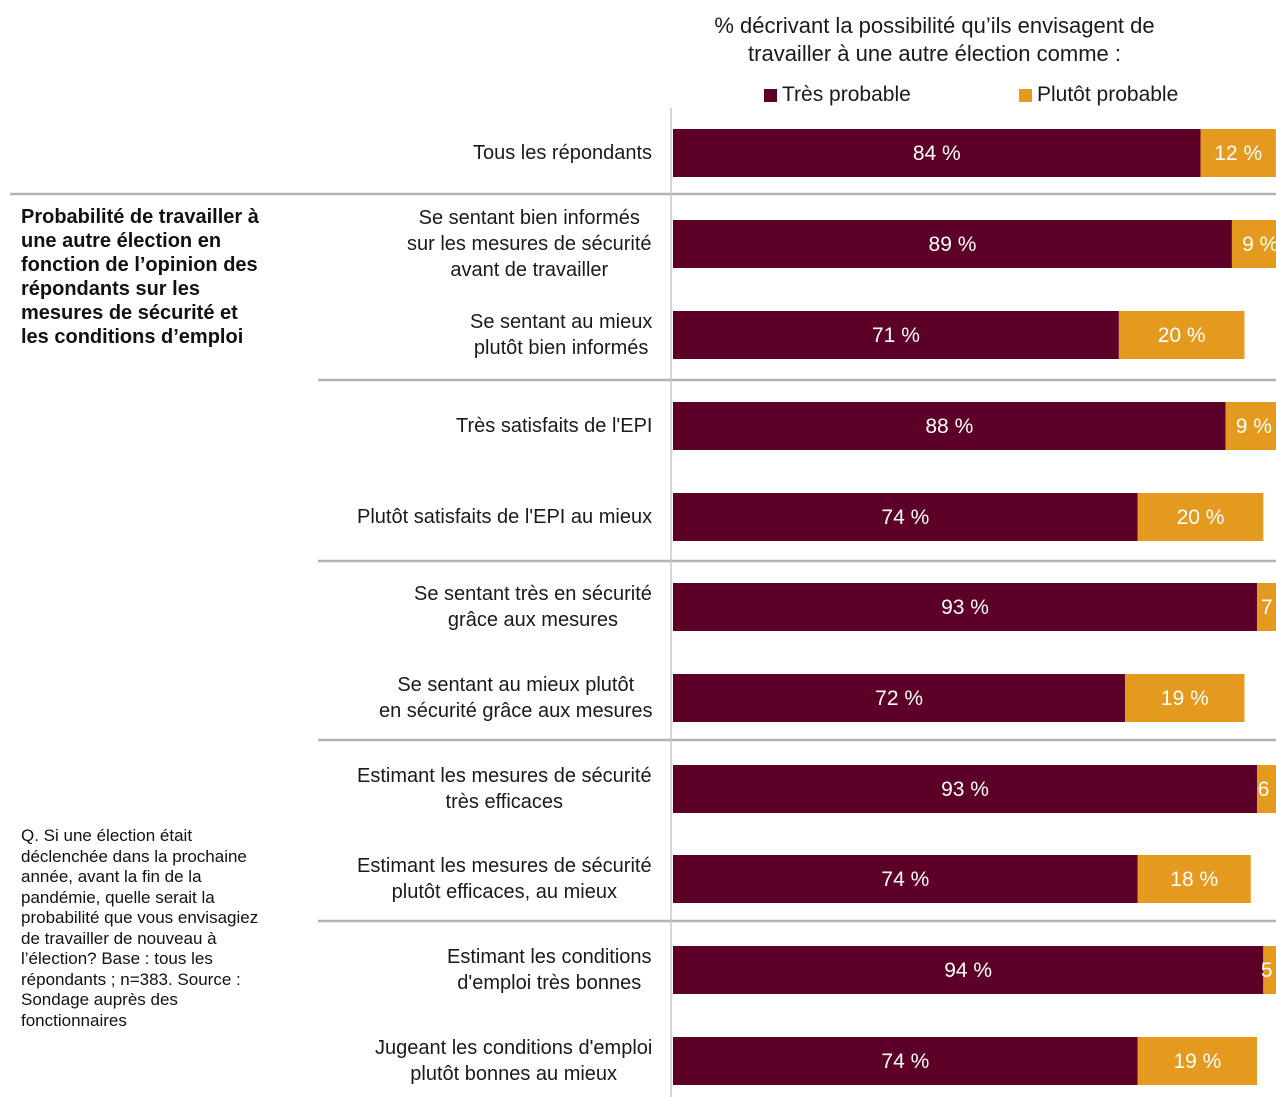 Image resolution: width=1276 pixels, height=1097 pixels. Describe the element at coordinates (529, 218) in the screenshot. I see `category-label-line: Se sentant bien informés` at that location.